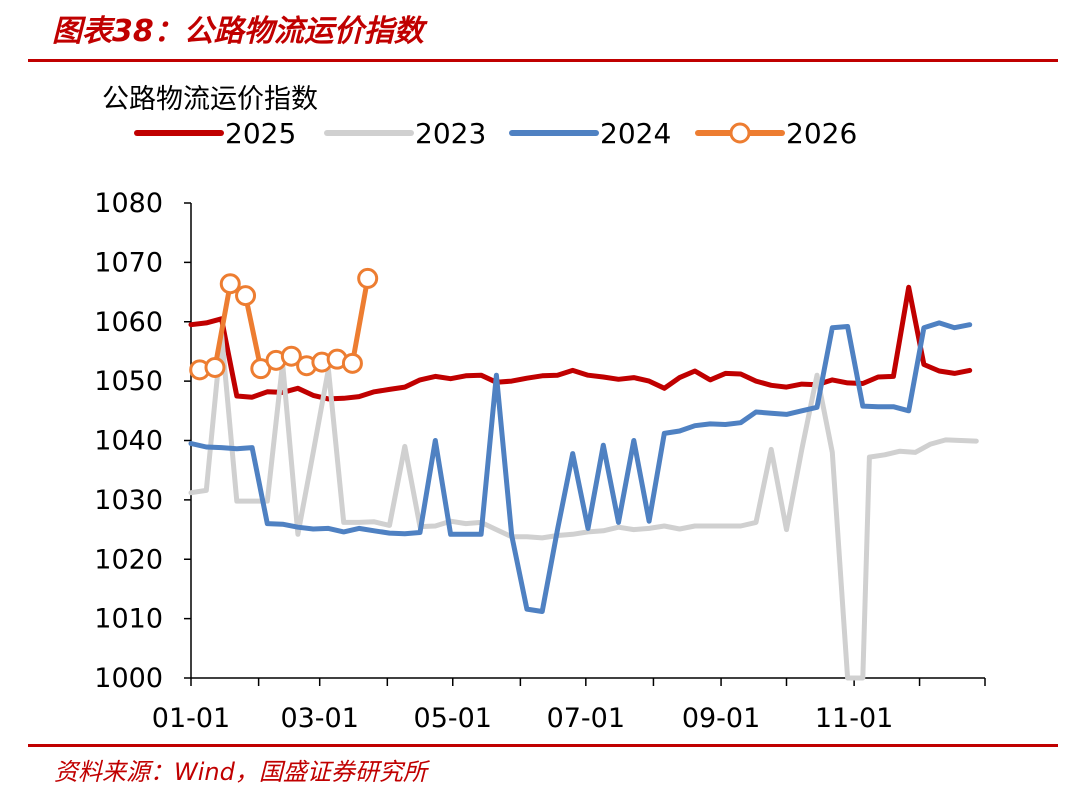 This screenshot has height=795, width=1078. Describe the element at coordinates (319, 718) in the screenshot. I see `x-tick-label: 03-01` at that location.